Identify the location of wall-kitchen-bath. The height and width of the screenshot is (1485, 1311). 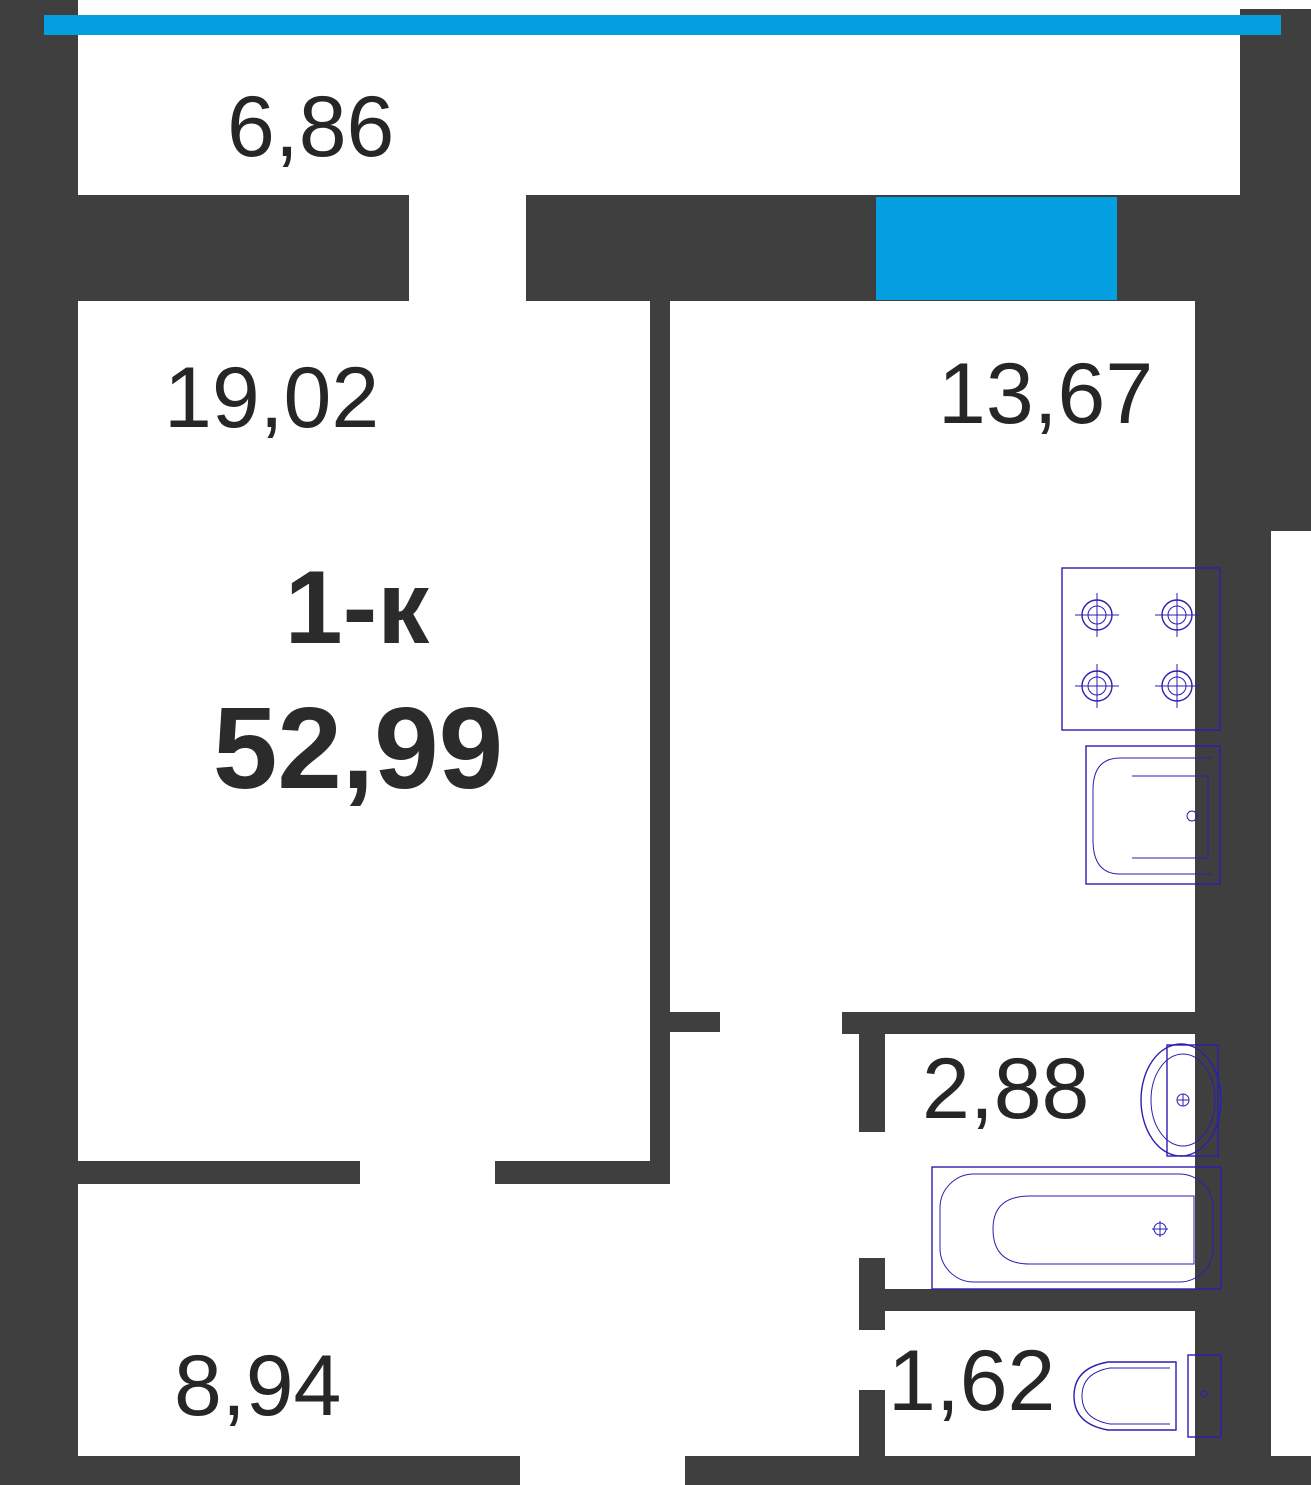
(1022, 1023).